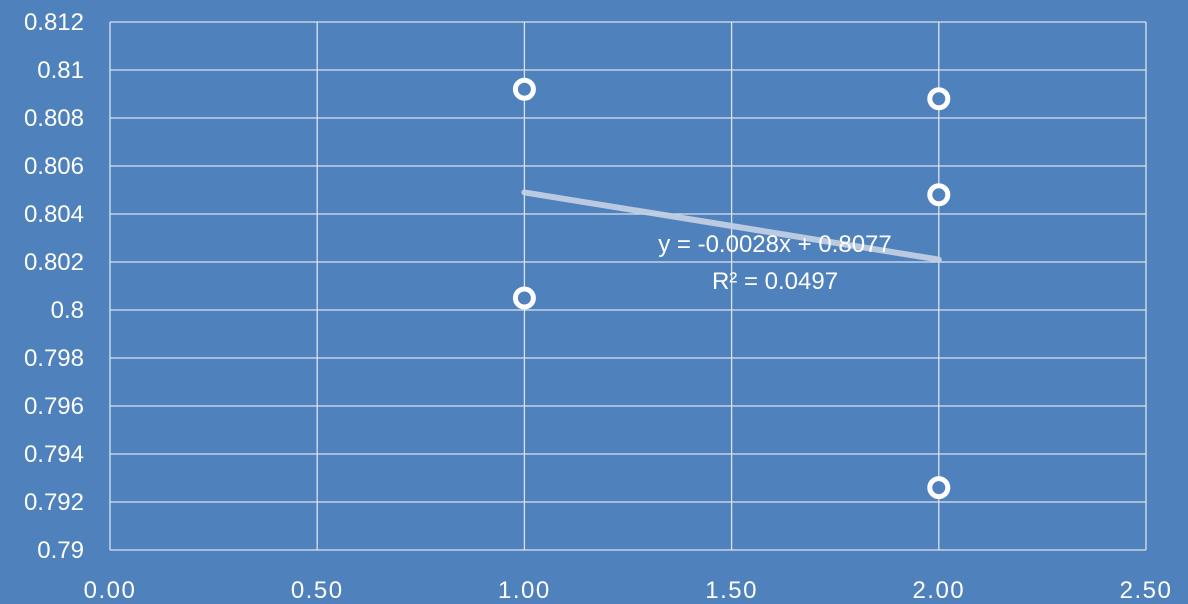 The height and width of the screenshot is (604, 1188). I want to click on y-tick-label: 0.798, so click(54, 358).